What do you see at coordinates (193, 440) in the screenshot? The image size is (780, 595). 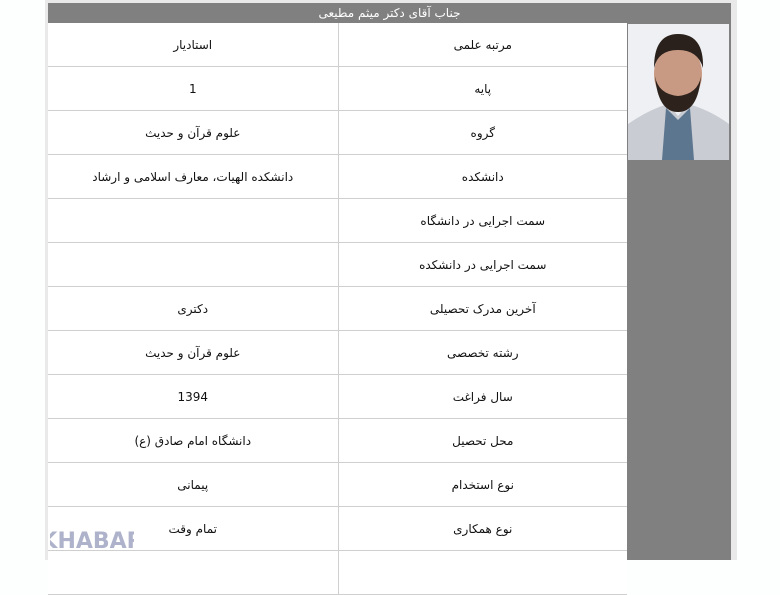 I see `row-value: دانشگاه امام صادق (ع)` at bounding box center [193, 440].